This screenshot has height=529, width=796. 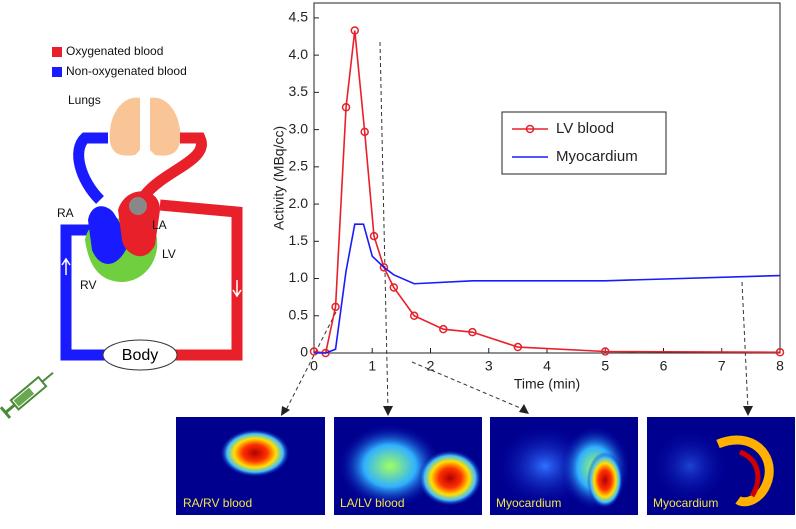 I want to click on body-node, so click(x=140, y=355).